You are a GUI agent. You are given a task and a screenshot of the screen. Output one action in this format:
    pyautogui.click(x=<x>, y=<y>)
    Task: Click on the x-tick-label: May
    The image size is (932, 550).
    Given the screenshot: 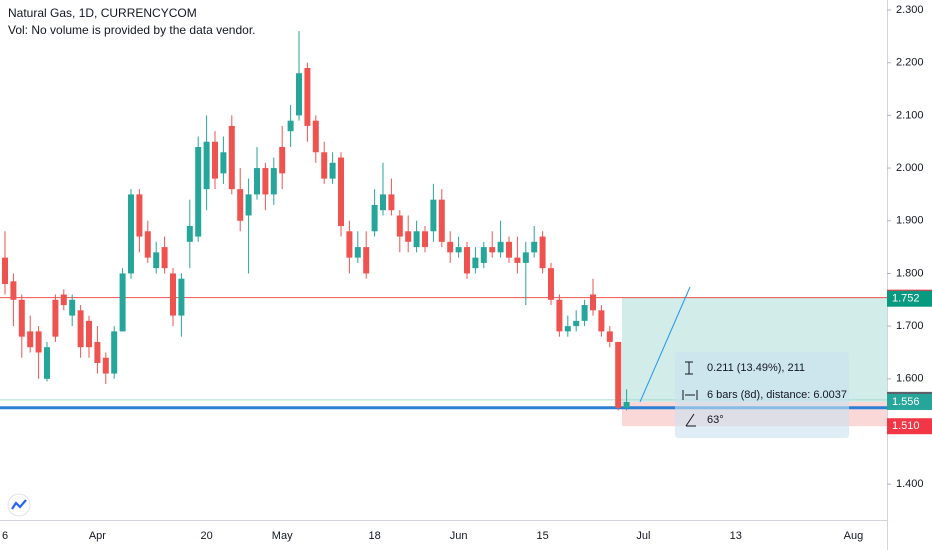 What is the action you would take?
    pyautogui.click(x=282, y=536)
    